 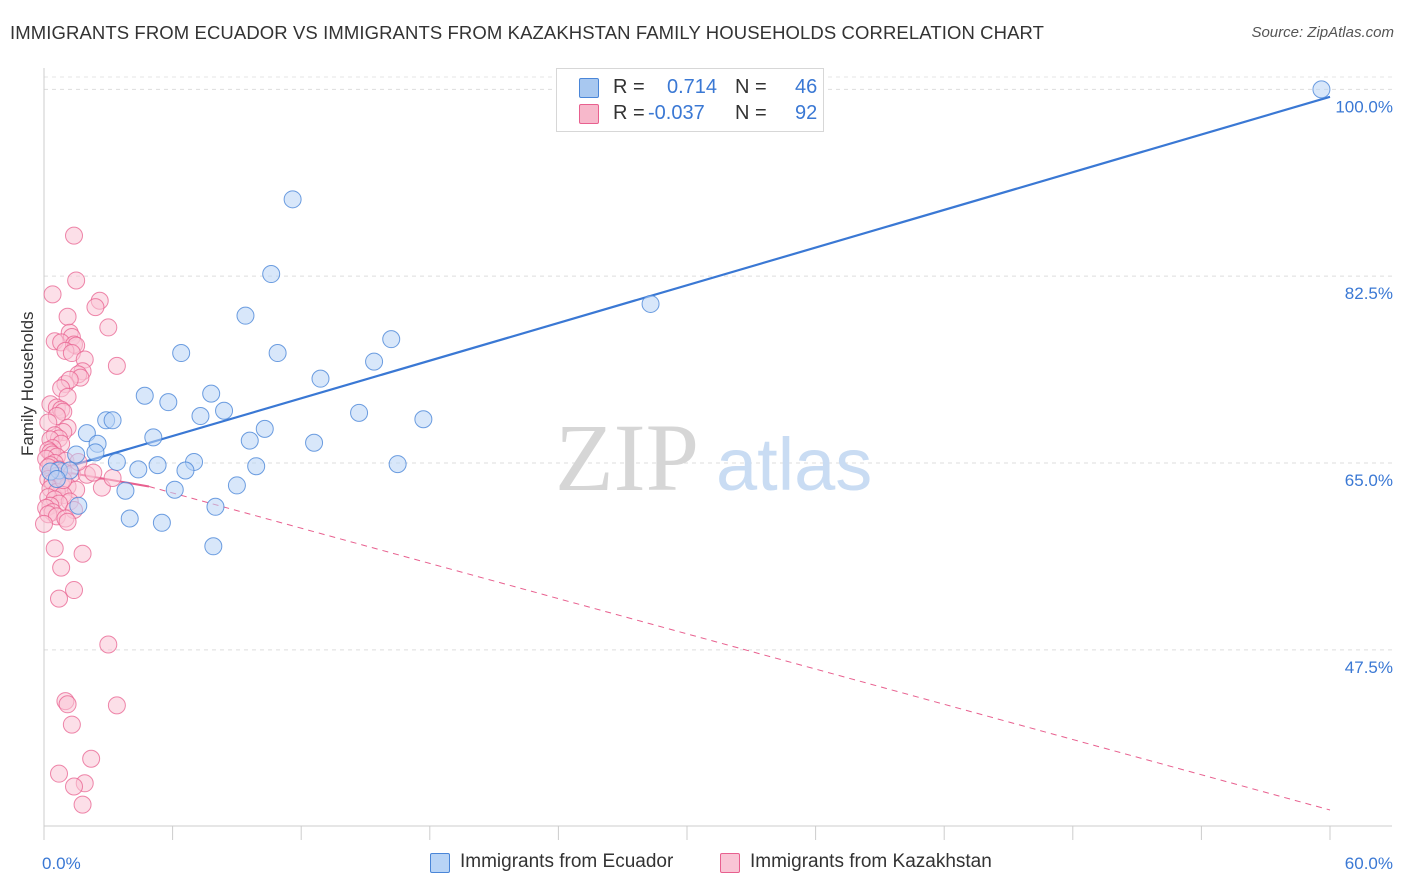 What do you see at coordinates (676, 113) in the screenshot?
I see `legend-r-value: -0.037` at bounding box center [676, 113].